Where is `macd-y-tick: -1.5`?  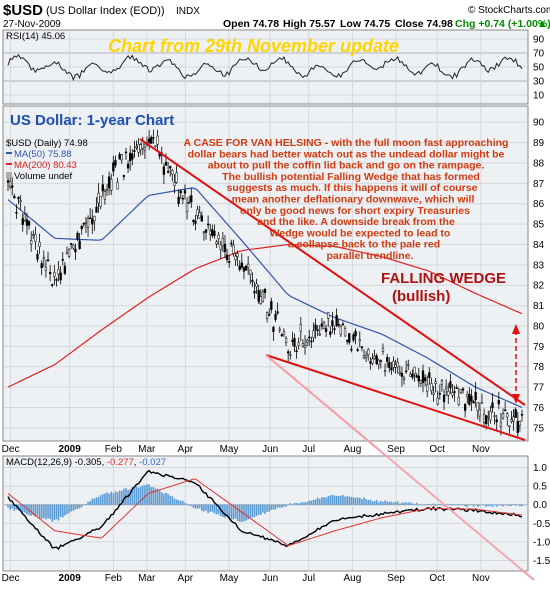
macd-y-tick: -1.5 is located at coordinates (541, 561).